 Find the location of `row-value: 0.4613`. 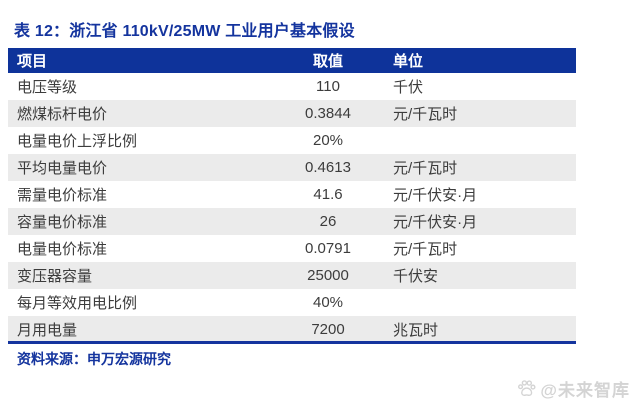

row-value: 0.4613 is located at coordinates (328, 167).